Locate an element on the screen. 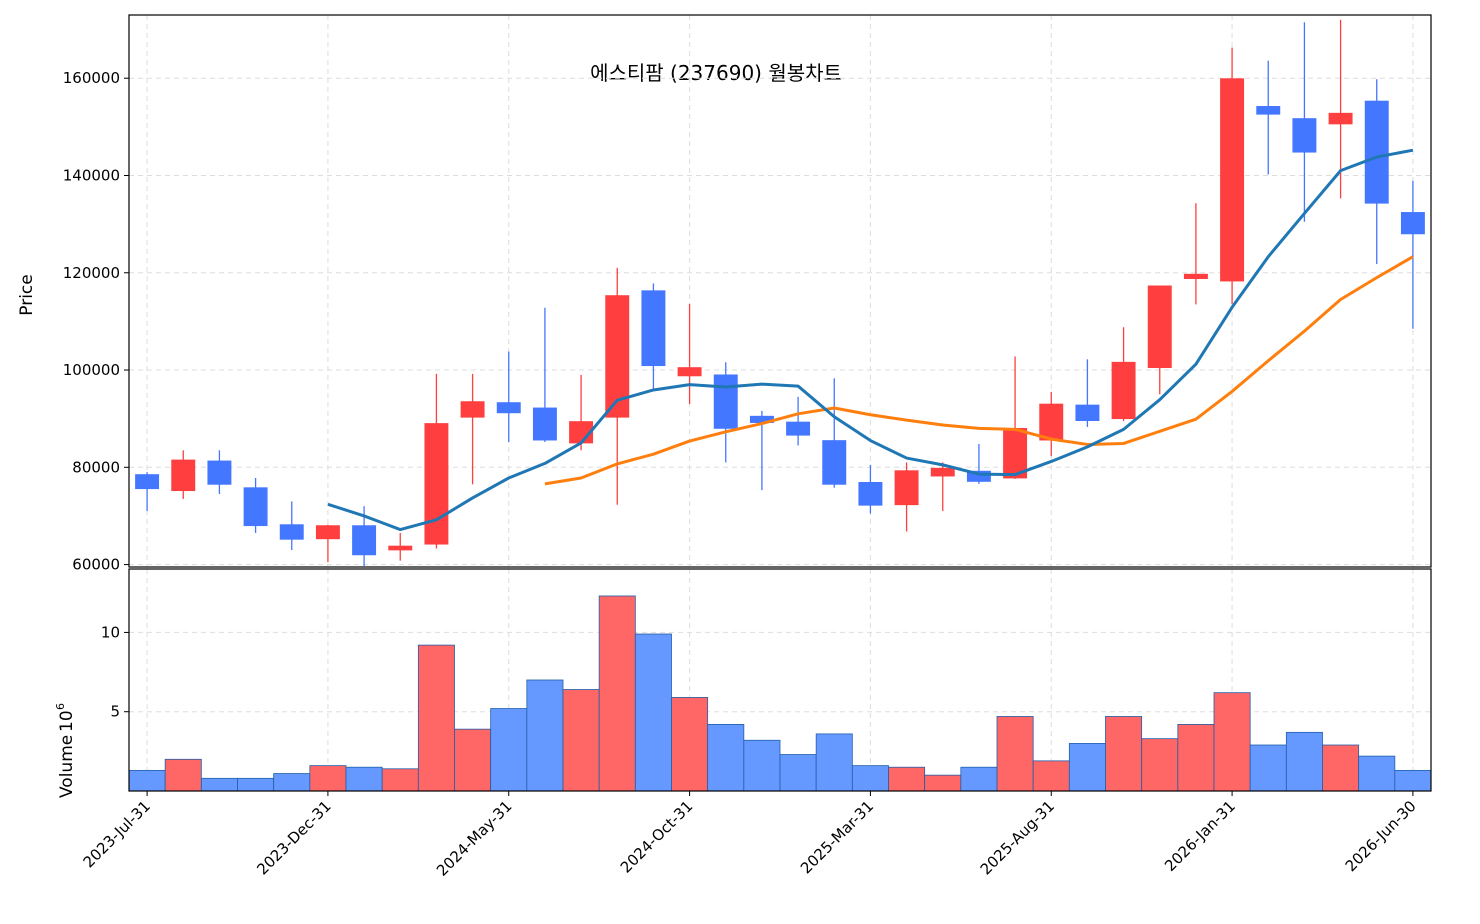  x-tick-label: 2025-Mar-31 is located at coordinates (837, 837).